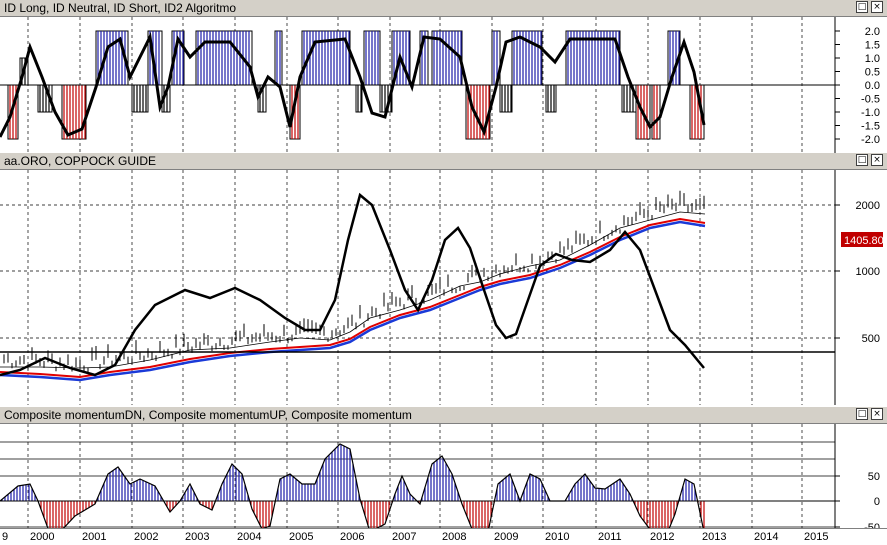 The height and width of the screenshot is (545, 887). Describe the element at coordinates (872, 525) in the screenshot. I see `y-tick-label: -50` at that location.